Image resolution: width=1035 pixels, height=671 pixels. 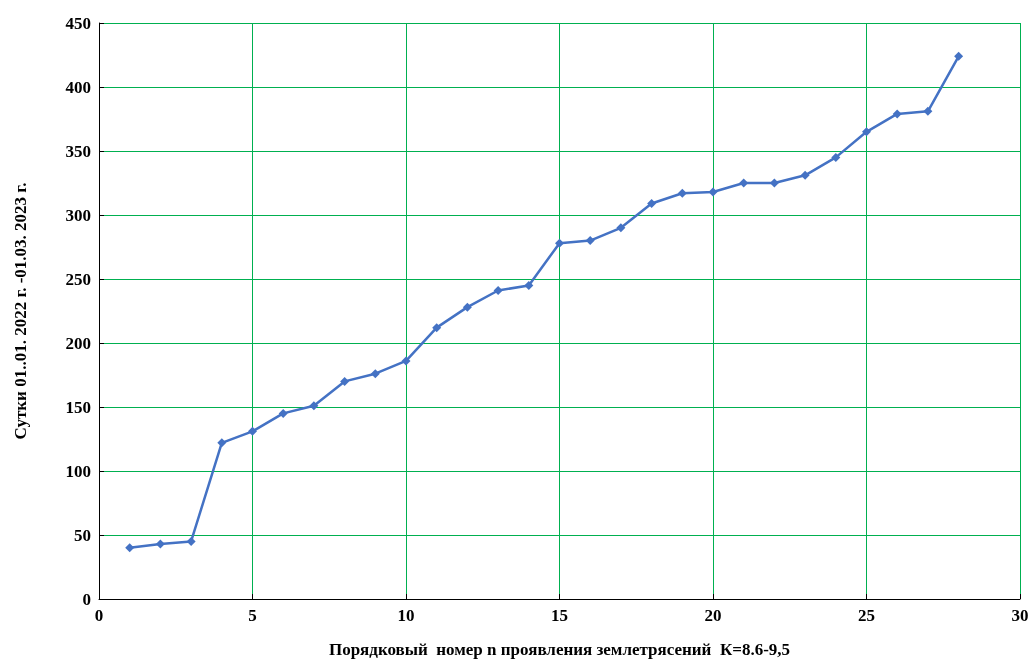 I want to click on x-tick-label: 15, so click(x=559, y=615).